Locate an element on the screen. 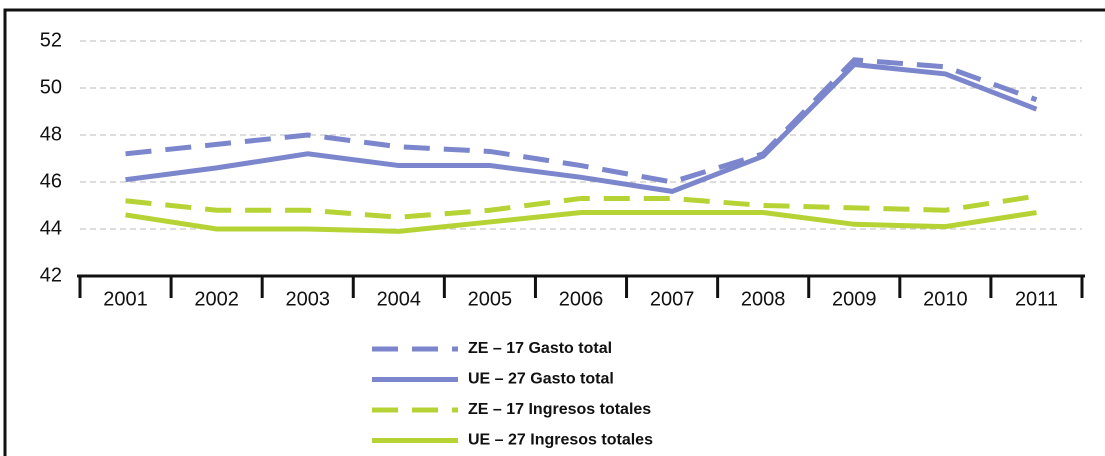  x-tick-label: 2002 is located at coordinates (216, 299).